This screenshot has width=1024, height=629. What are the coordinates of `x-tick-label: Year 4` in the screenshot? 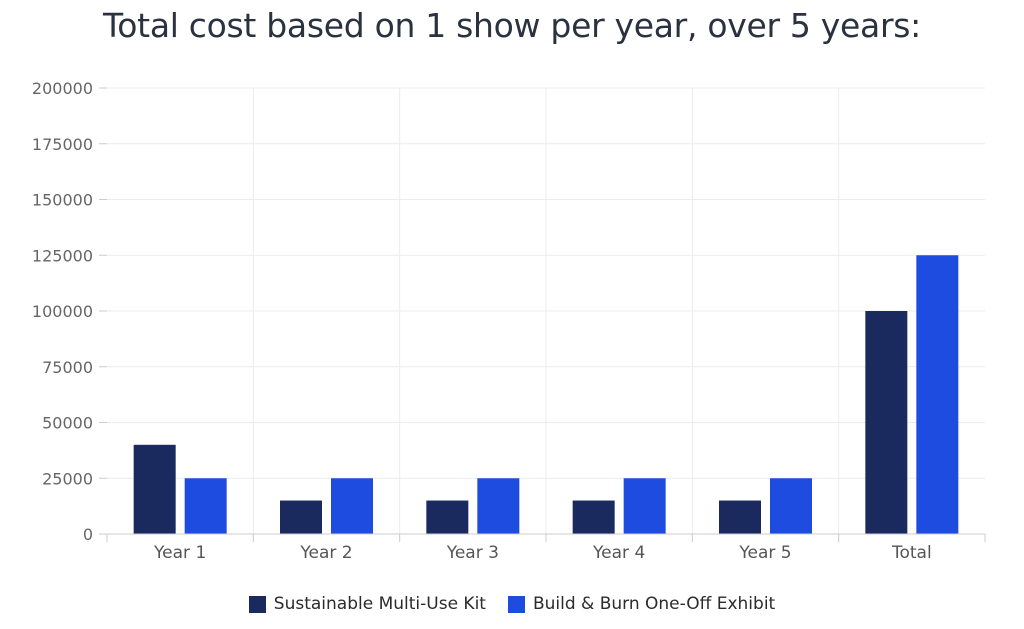 It's located at (618, 553).